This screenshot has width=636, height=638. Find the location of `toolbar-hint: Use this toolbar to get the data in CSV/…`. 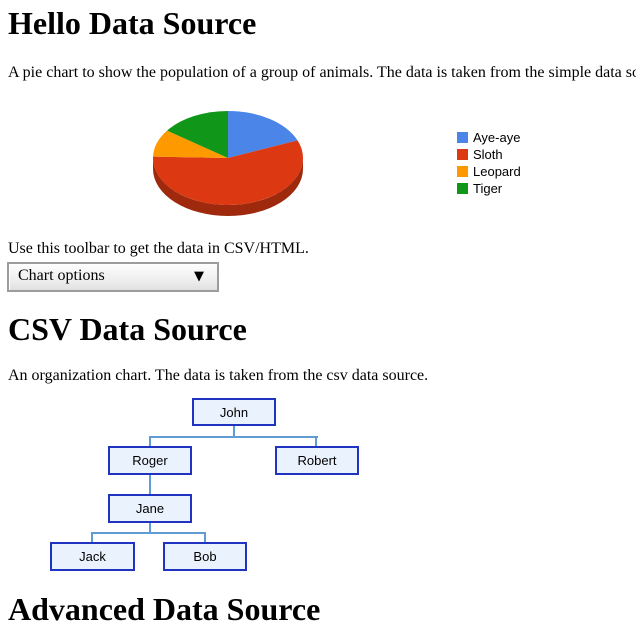

toolbar-hint: Use this toolbar to get the data in CSV/… is located at coordinates (158, 248).